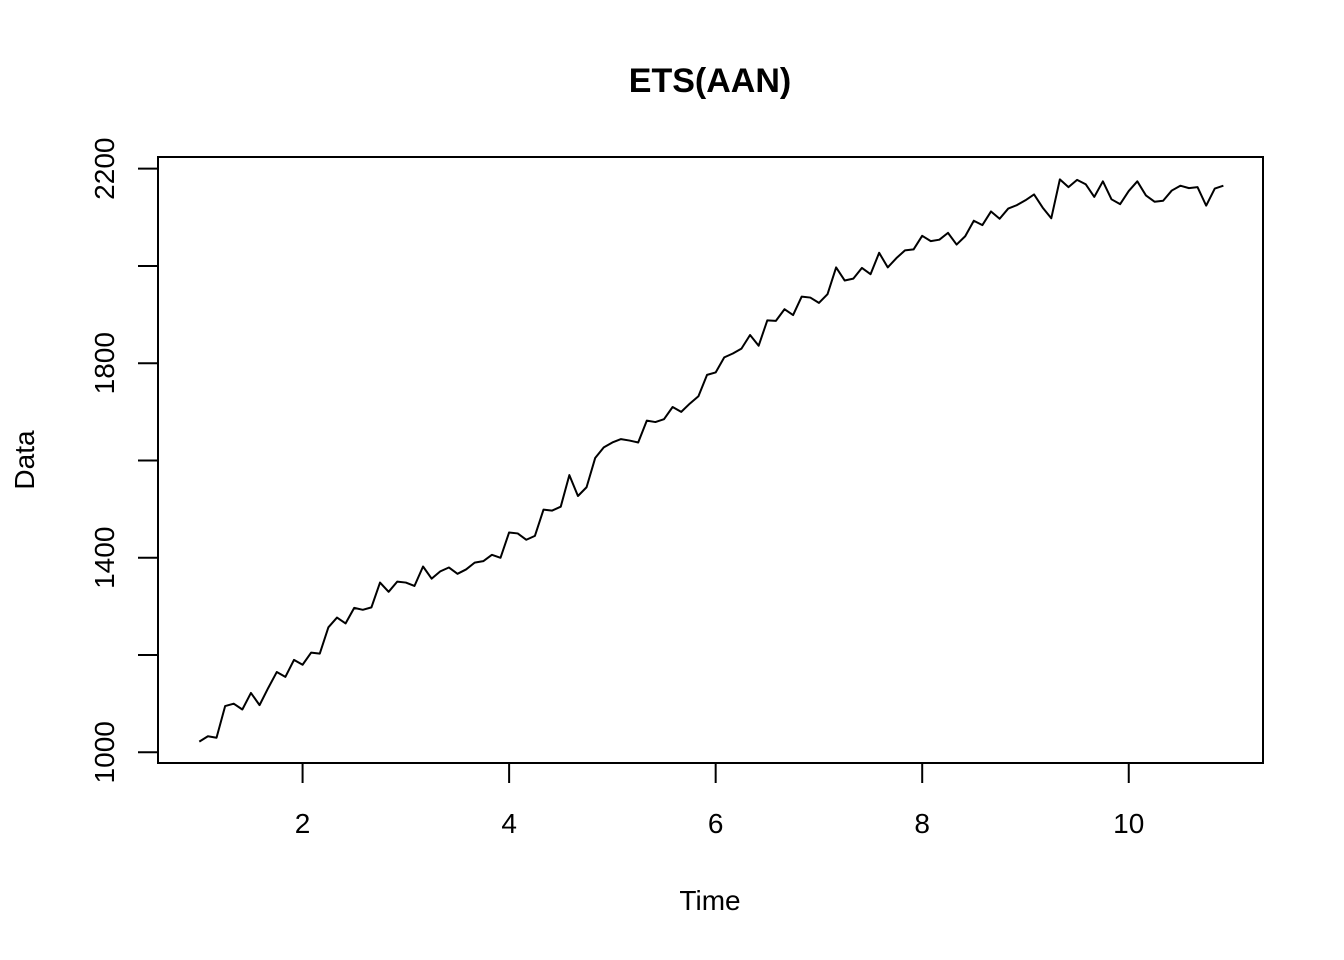 The height and width of the screenshot is (960, 1344). I want to click on x-axis: 2 4 6 8 10, so click(719, 801).